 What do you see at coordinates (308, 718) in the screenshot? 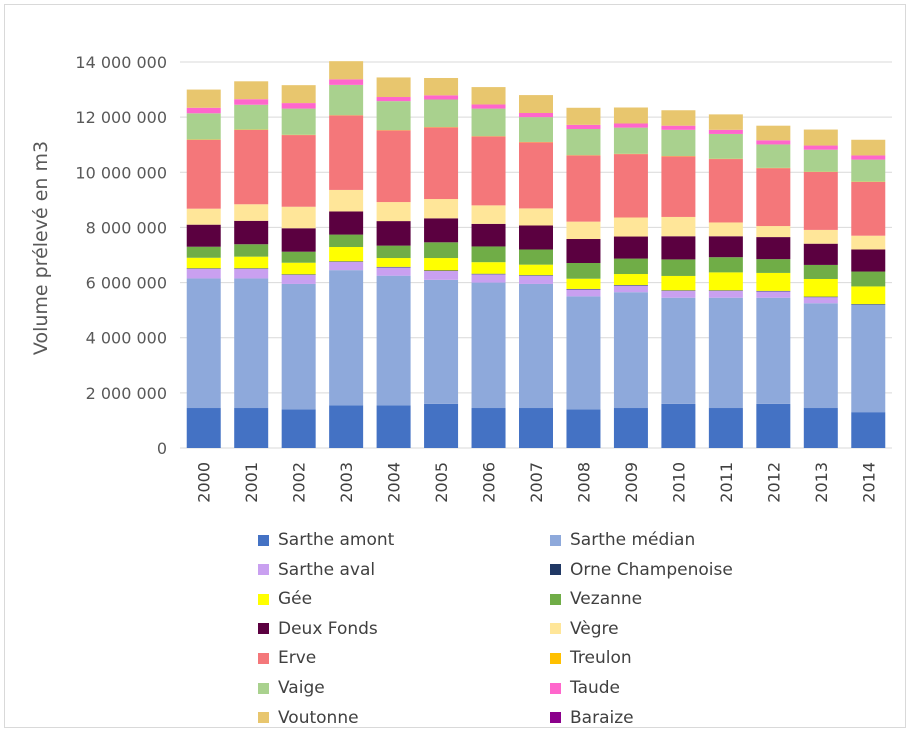
I see `legend-item: Voutonne` at bounding box center [308, 718].